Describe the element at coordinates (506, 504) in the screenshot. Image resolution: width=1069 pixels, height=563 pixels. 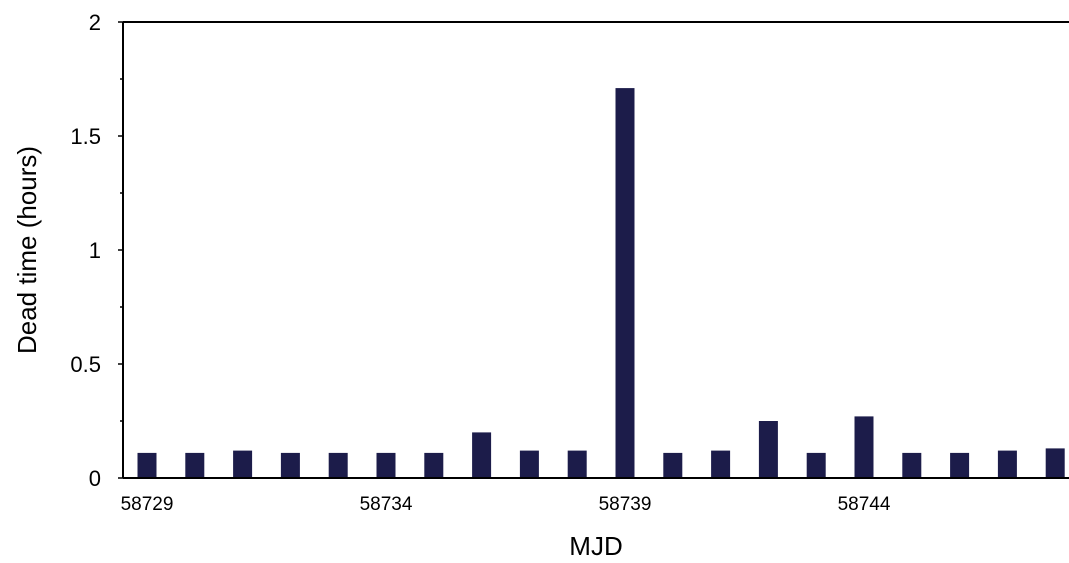
I see `x-axis-ticks: 58729 58734 58739 58744` at that location.